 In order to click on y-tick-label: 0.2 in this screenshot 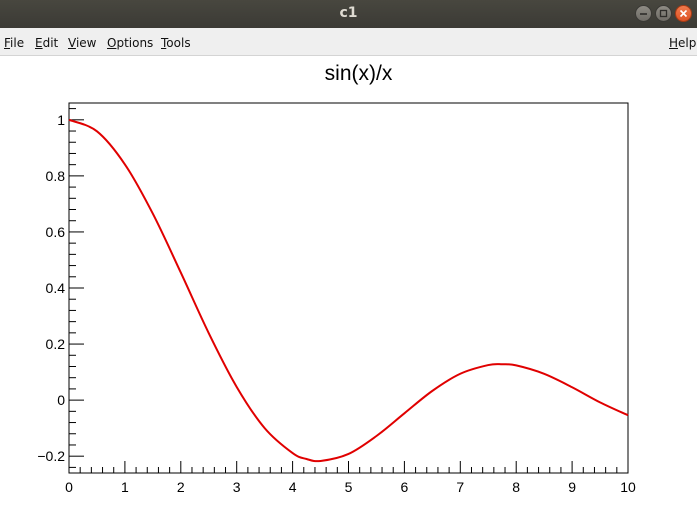, I will do `click(56, 344)`.